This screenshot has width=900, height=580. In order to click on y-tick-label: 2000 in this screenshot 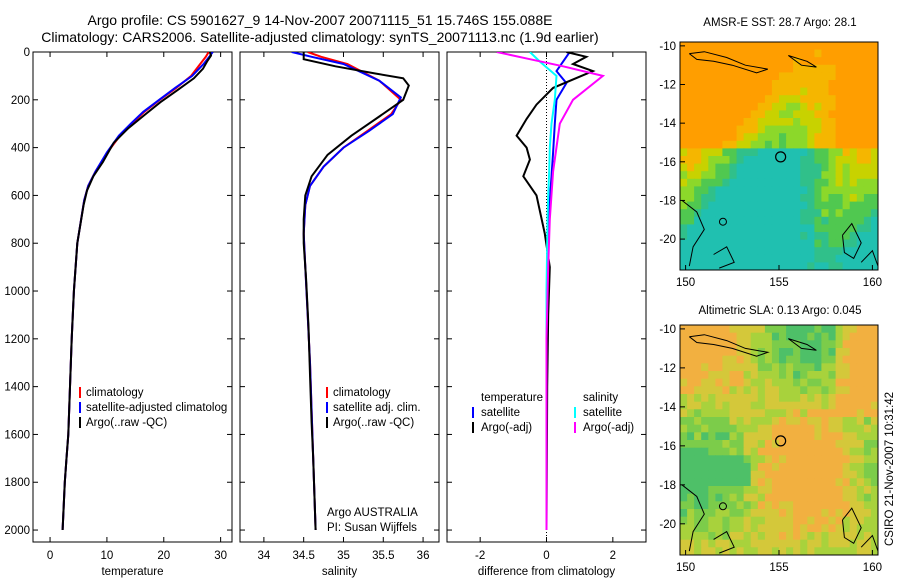, I will do `click(17, 531)`.